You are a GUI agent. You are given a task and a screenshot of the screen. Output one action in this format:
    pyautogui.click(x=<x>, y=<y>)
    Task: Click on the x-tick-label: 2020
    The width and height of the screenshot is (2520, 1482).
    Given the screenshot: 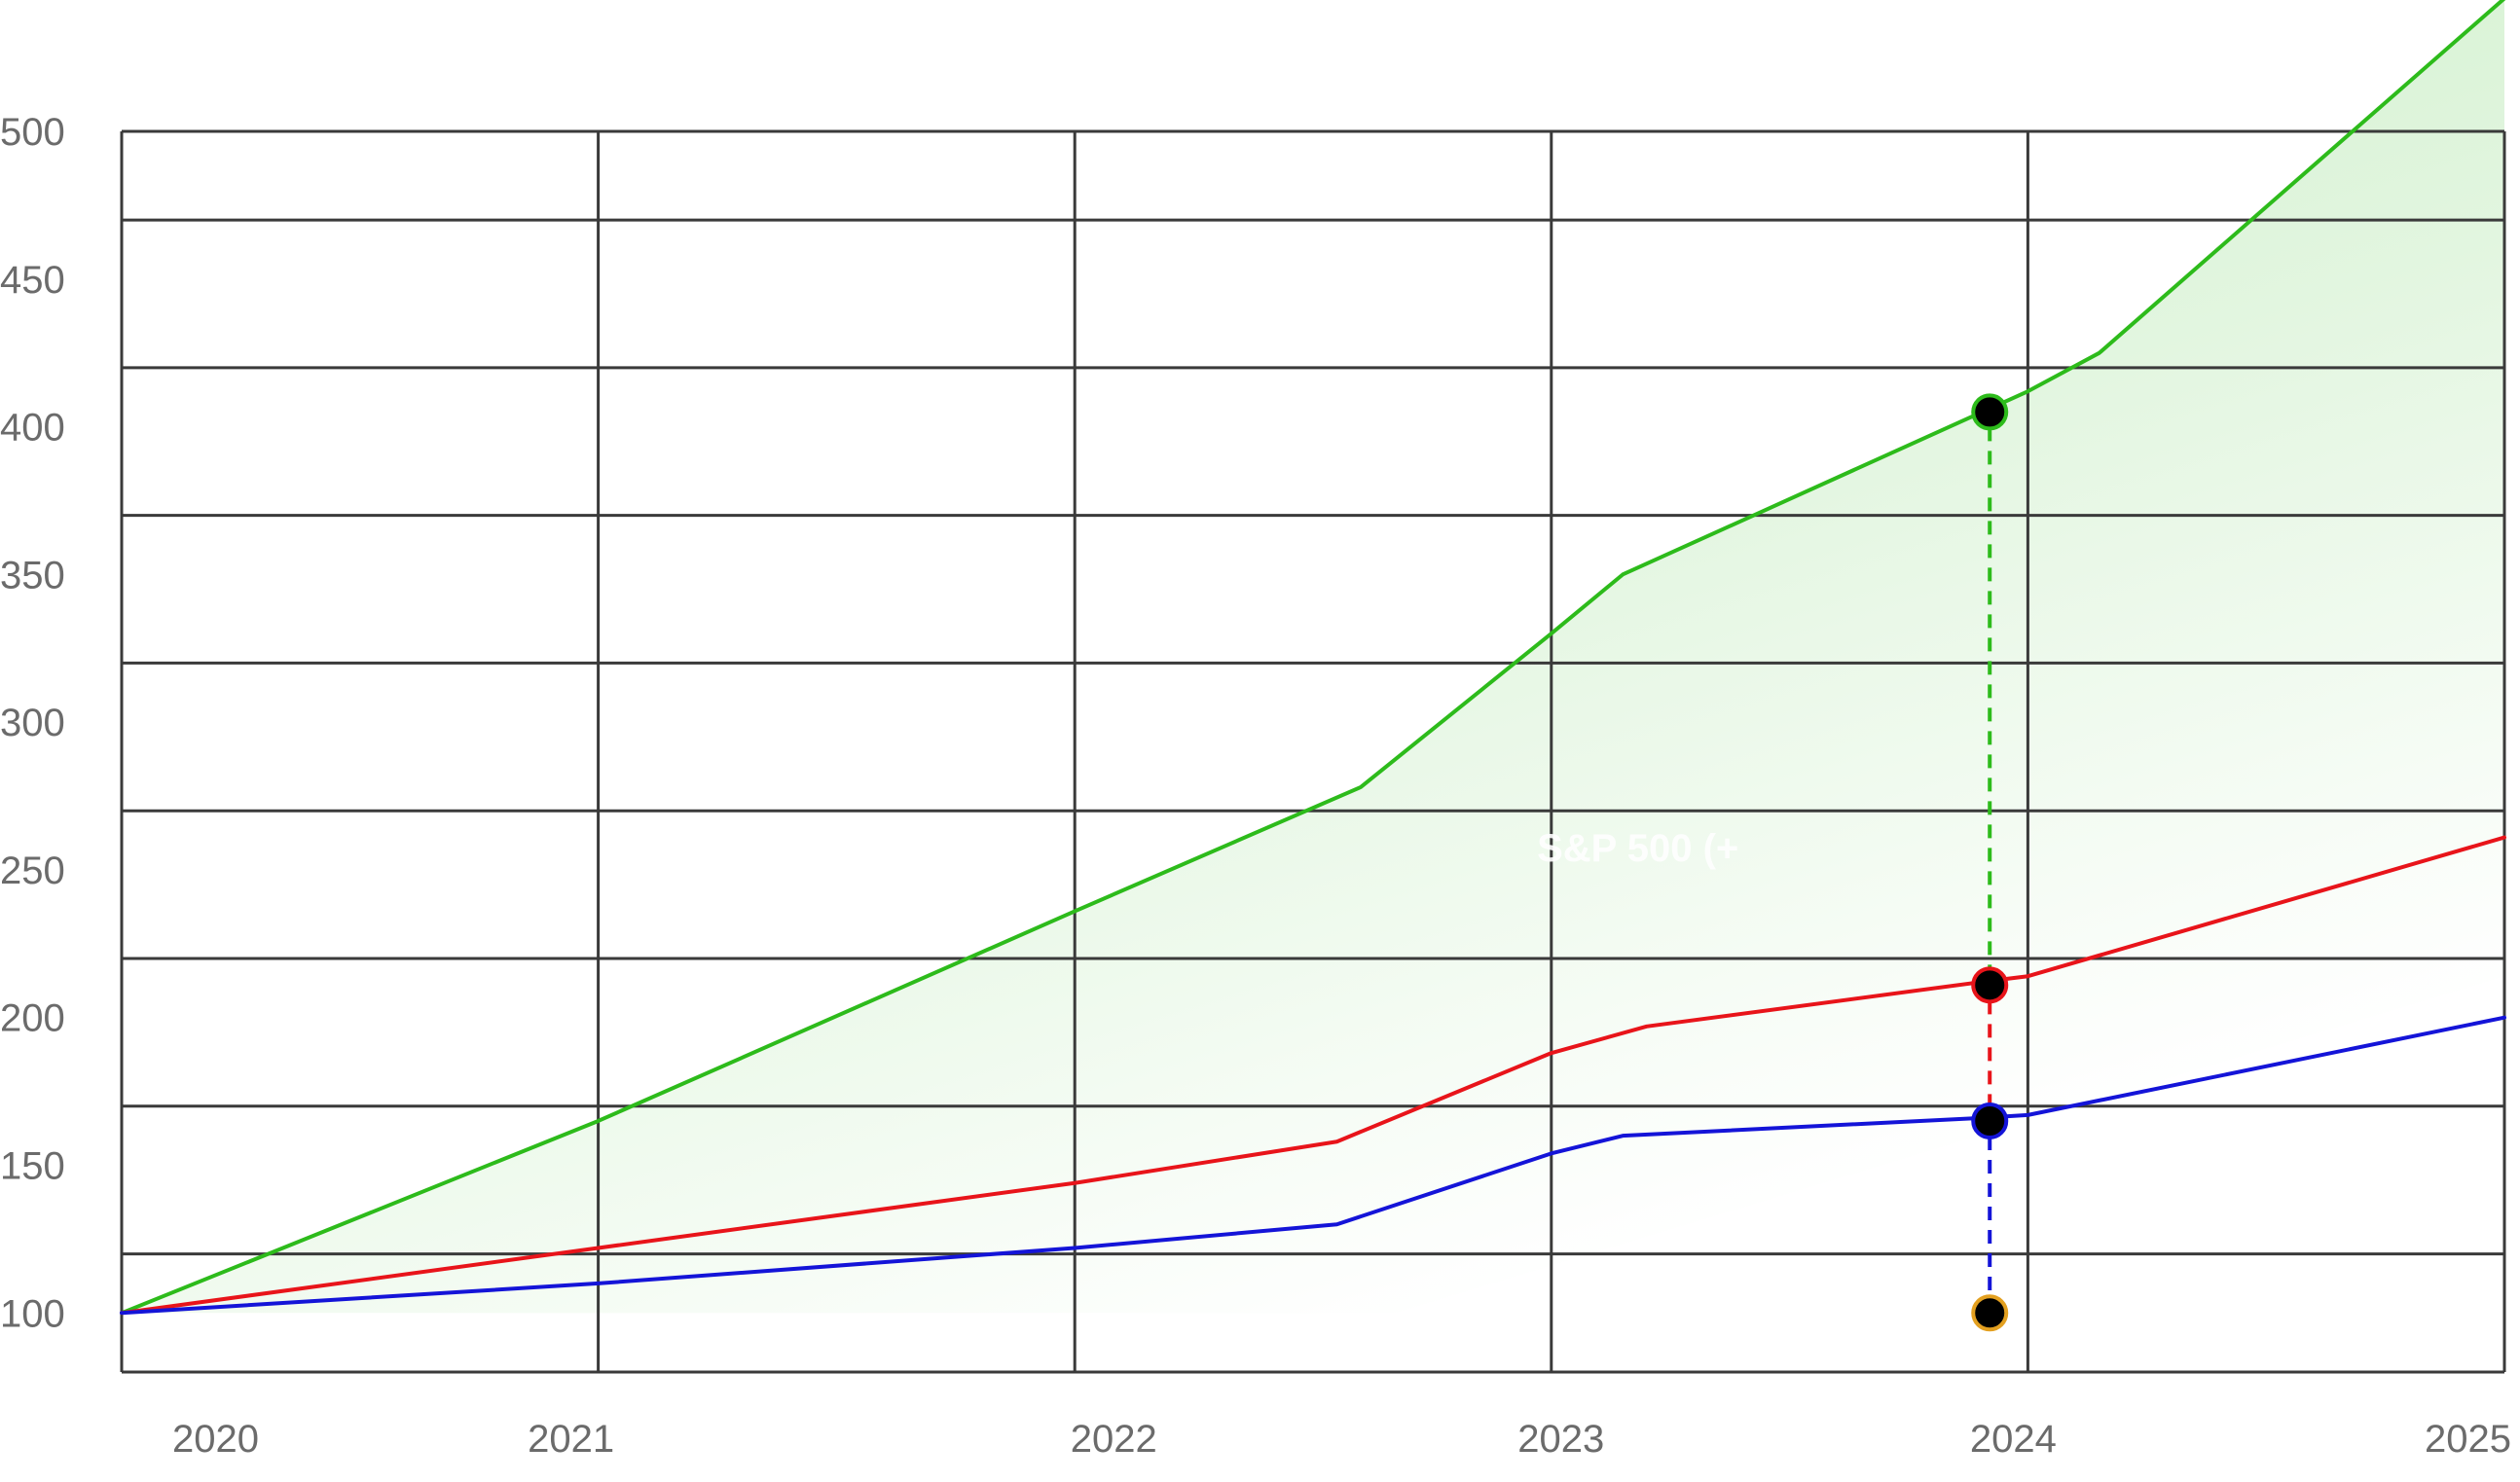 What is the action you would take?
    pyautogui.click(x=215, y=1439)
    